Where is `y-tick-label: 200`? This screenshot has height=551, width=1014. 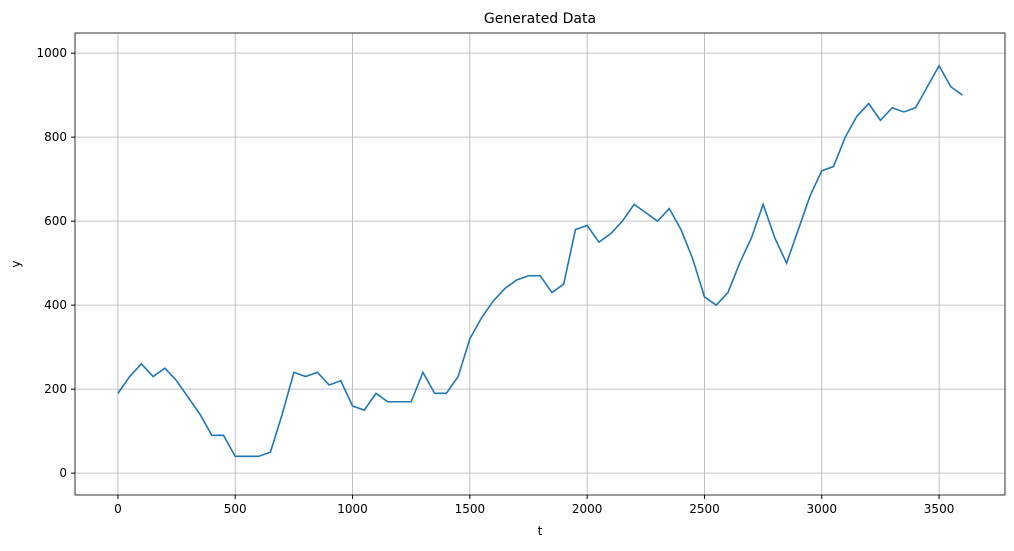 y-tick-label: 200 is located at coordinates (55, 389).